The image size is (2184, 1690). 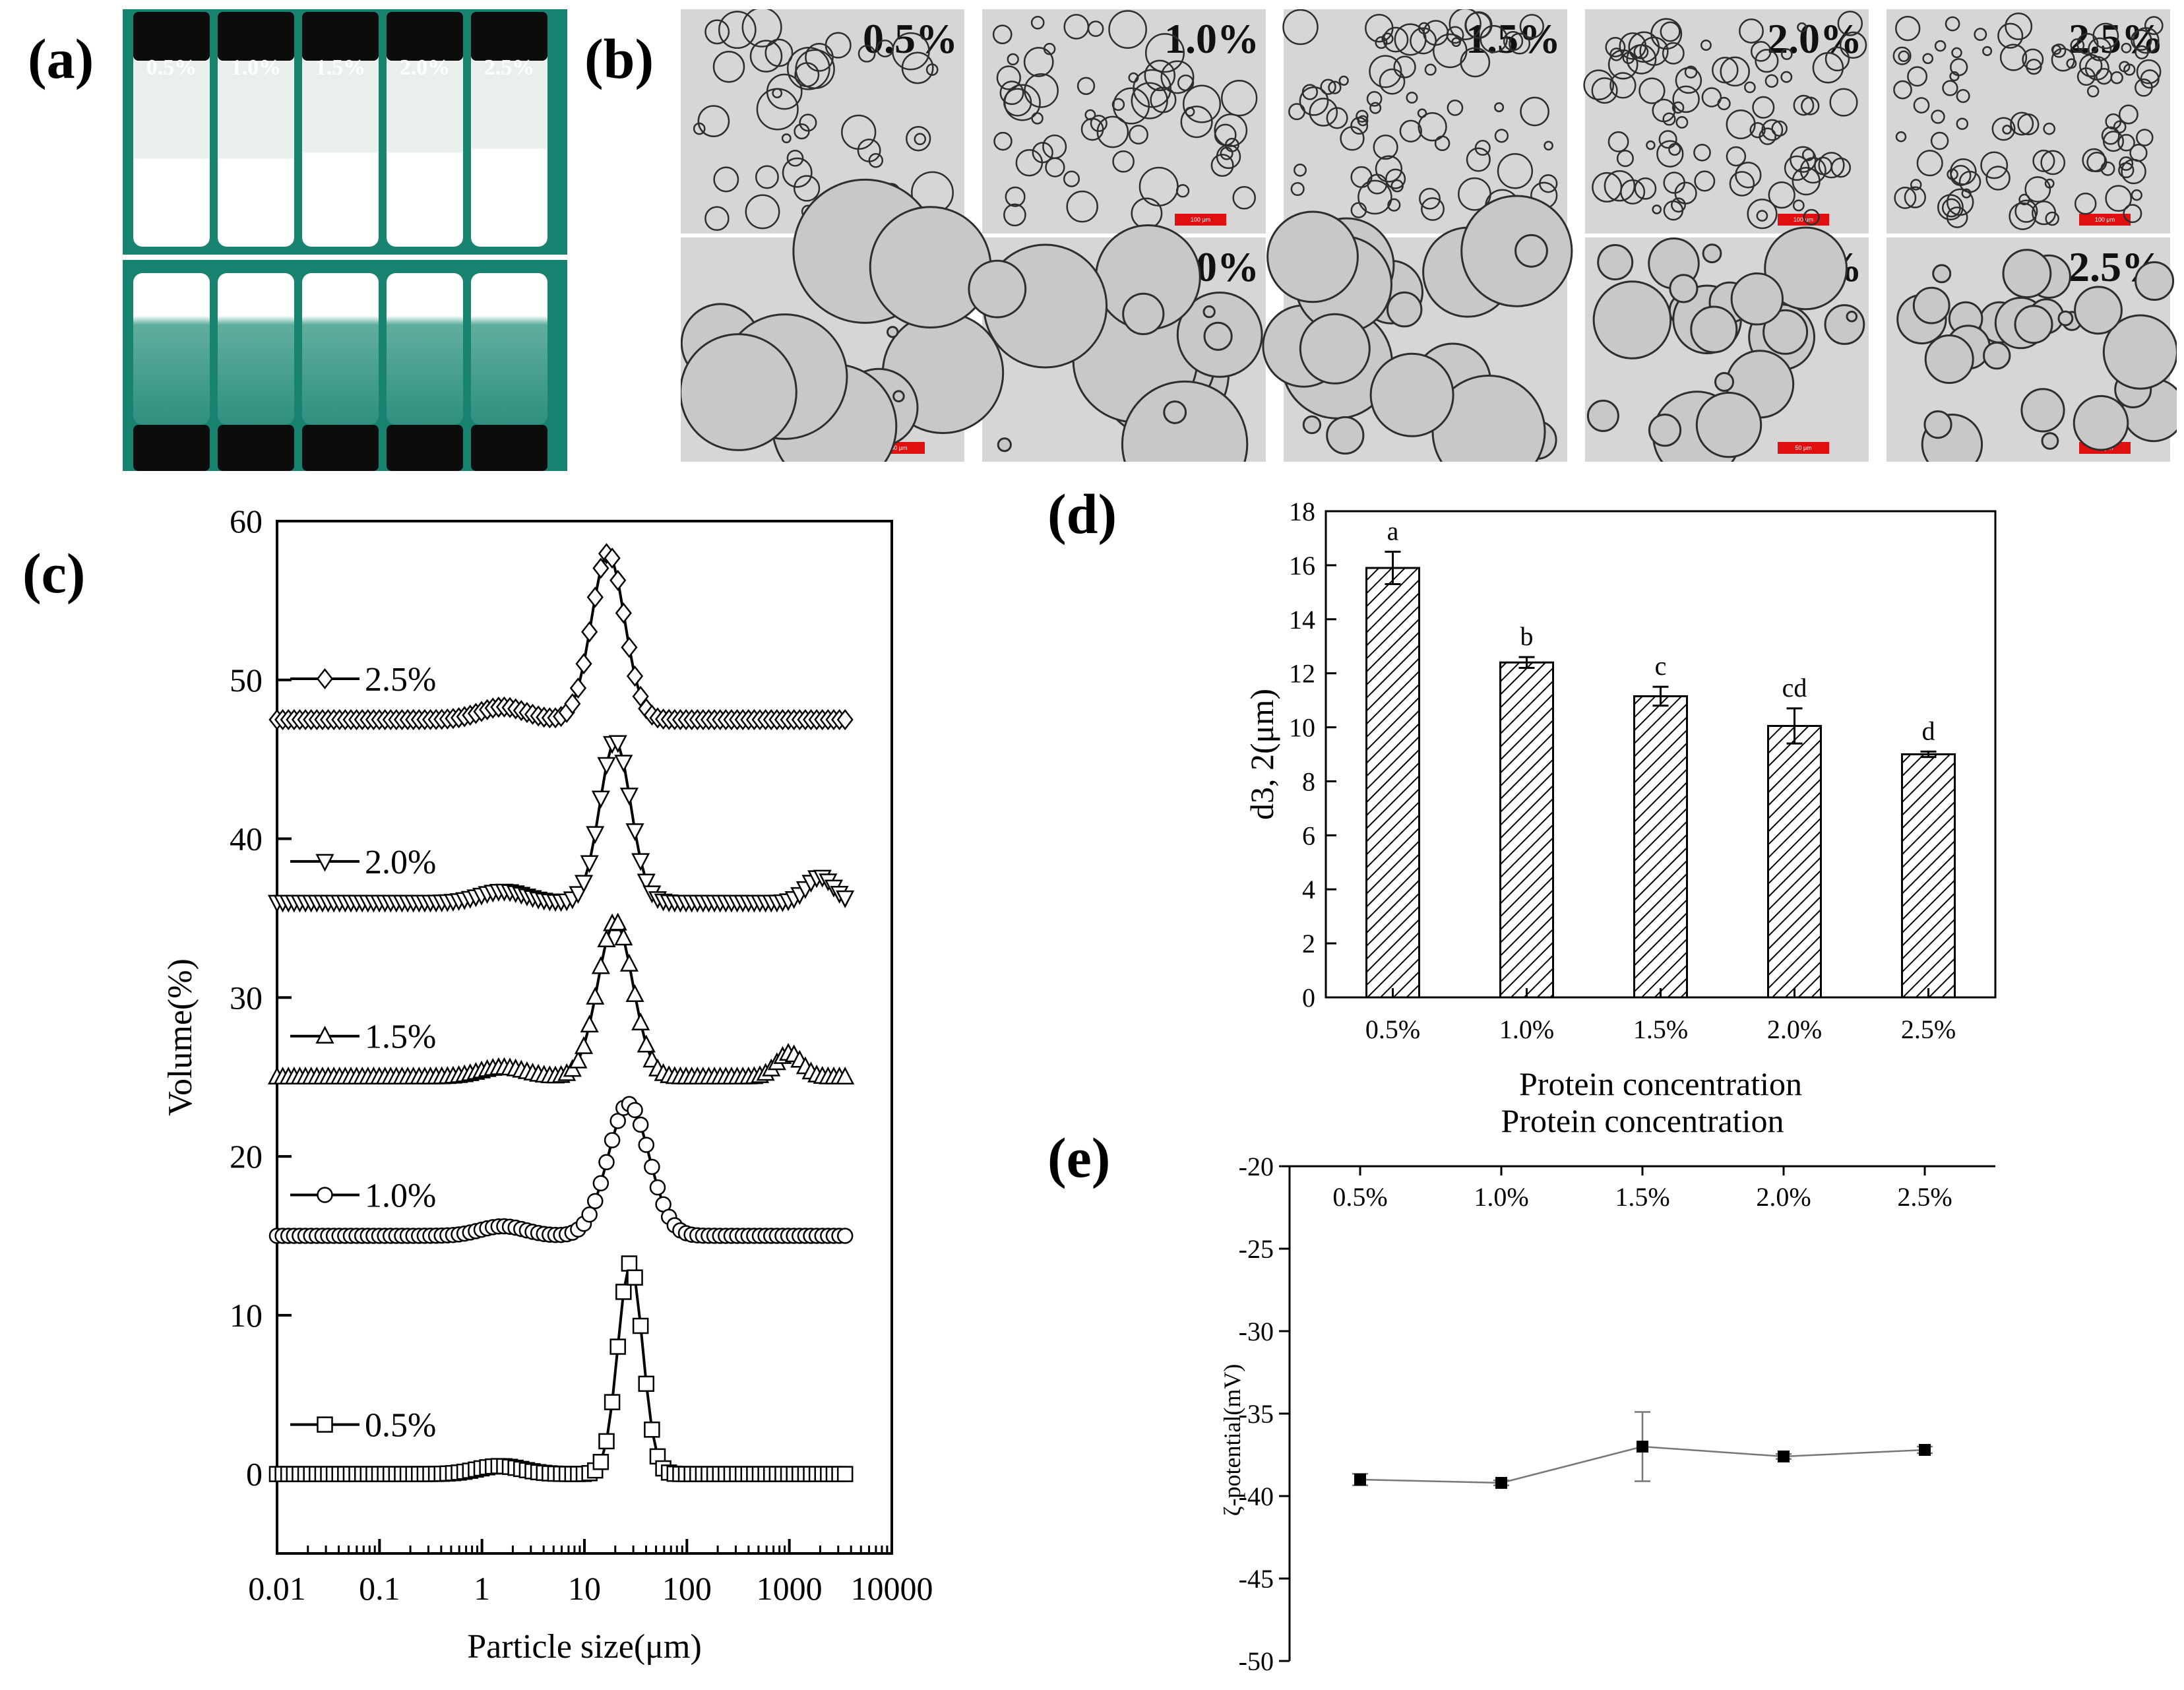 I want to click on y-tick-label: -20, so click(x=1256, y=1166).